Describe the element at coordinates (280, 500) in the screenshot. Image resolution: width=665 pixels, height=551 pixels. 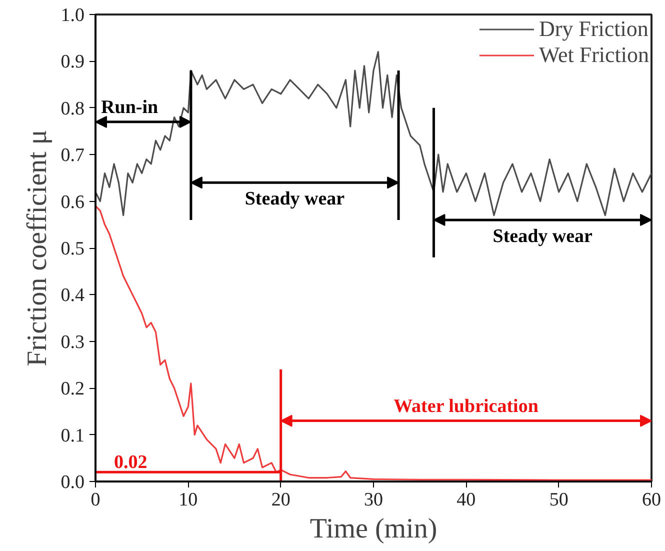
I see `x-tick-label: 20` at that location.